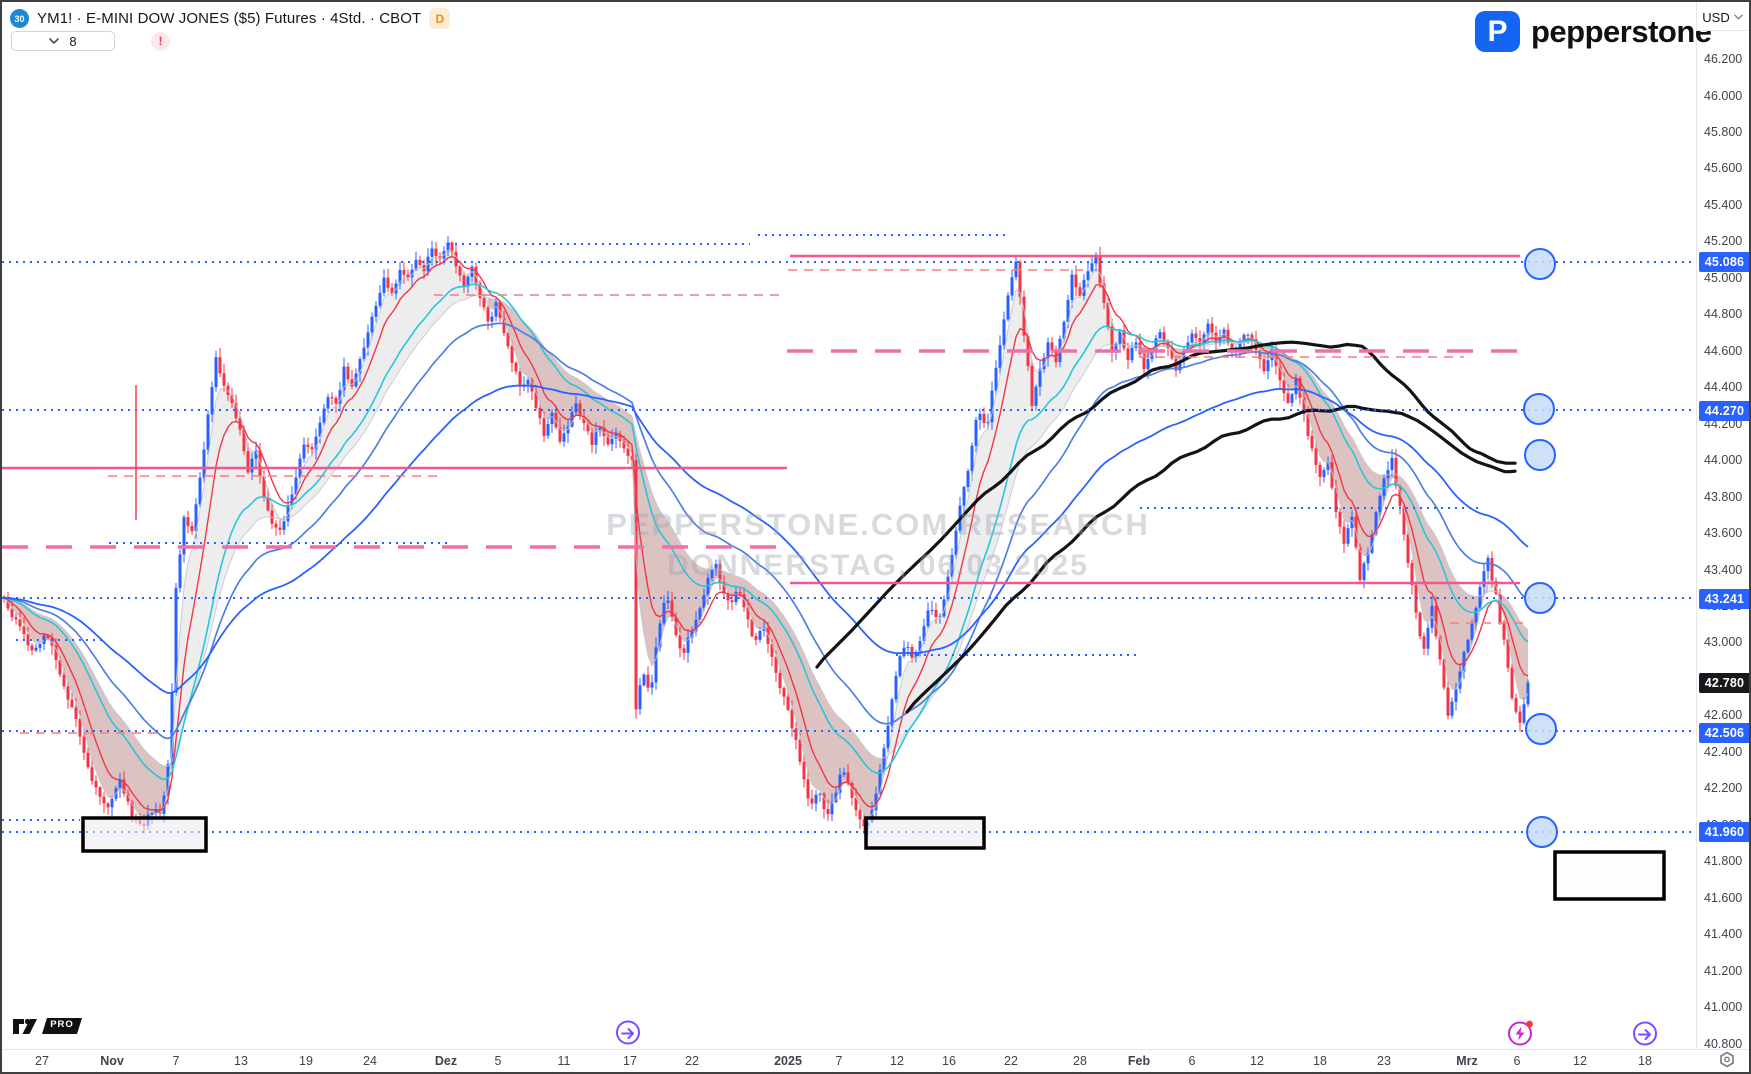 Image resolution: width=1751 pixels, height=1074 pixels. I want to click on level-price-label: 44.270, so click(1724, 410).